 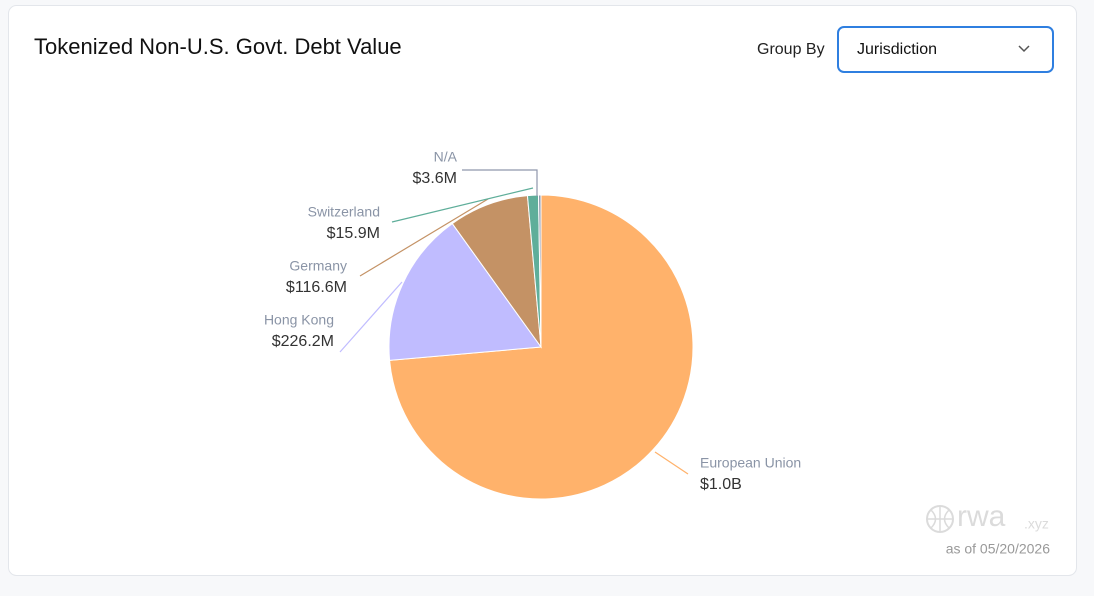 What do you see at coordinates (721, 484) in the screenshot?
I see `slice-value-label: $1.0B` at bounding box center [721, 484].